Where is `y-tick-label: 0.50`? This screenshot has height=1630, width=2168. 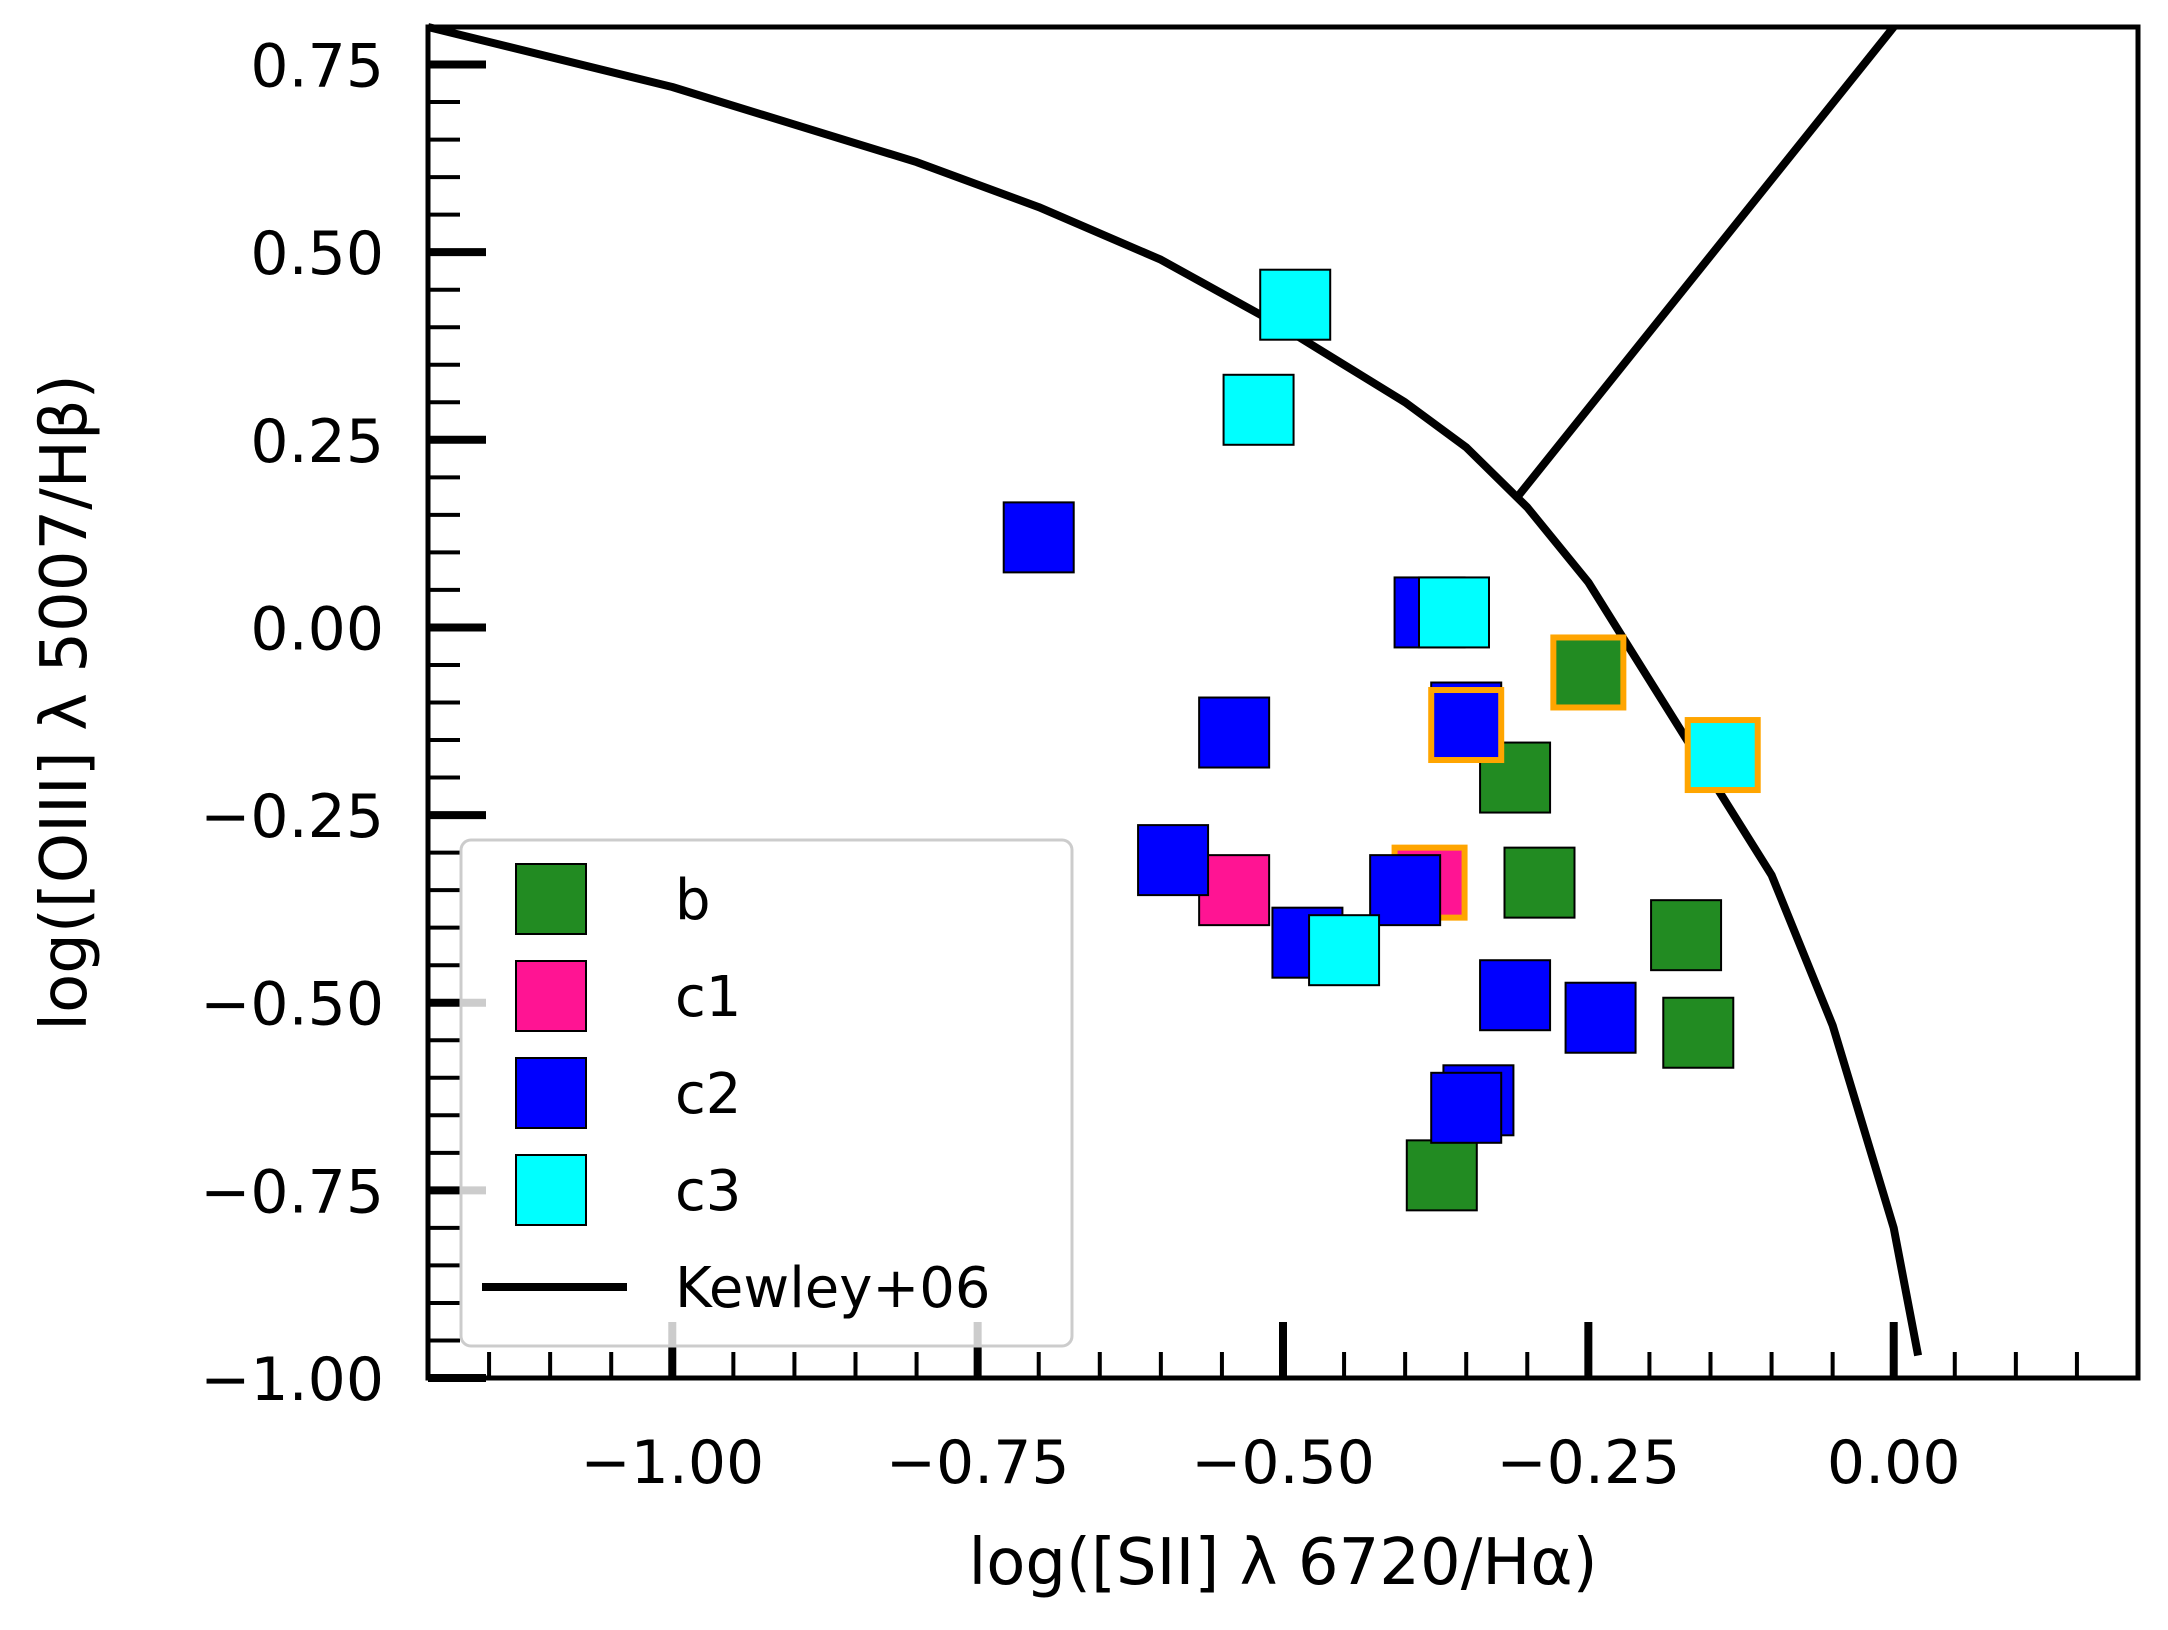 y-tick-label: 0.50 is located at coordinates (317, 254).